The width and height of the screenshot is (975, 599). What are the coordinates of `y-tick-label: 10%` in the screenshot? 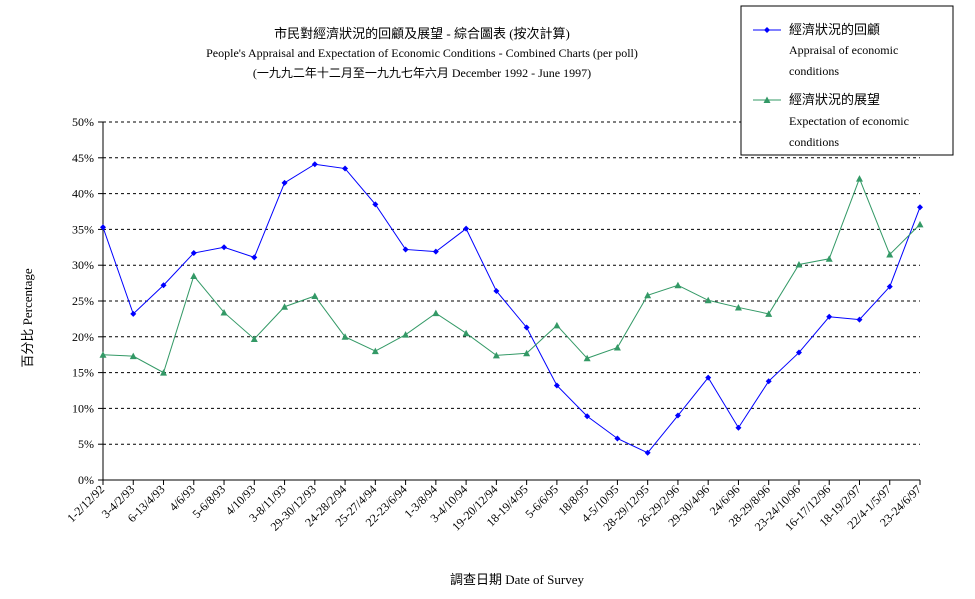 It's located at (83, 408).